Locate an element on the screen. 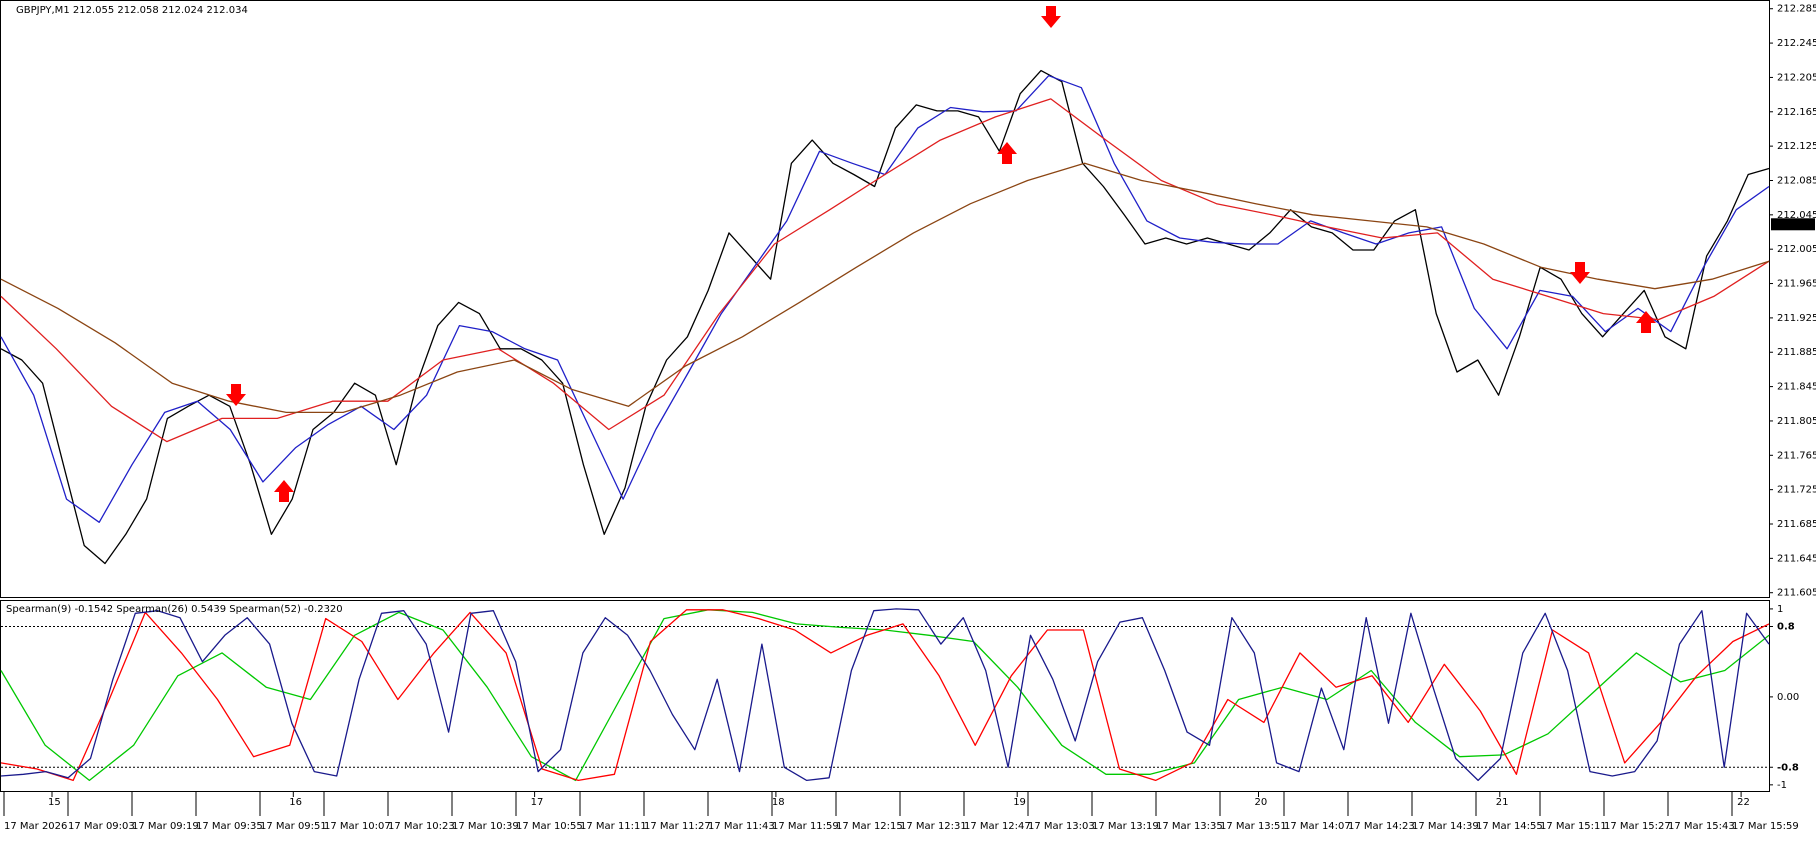 Image resolution: width=1816 pixels, height=847 pixels. y-tick-label: 212.285 is located at coordinates (1796, 9).